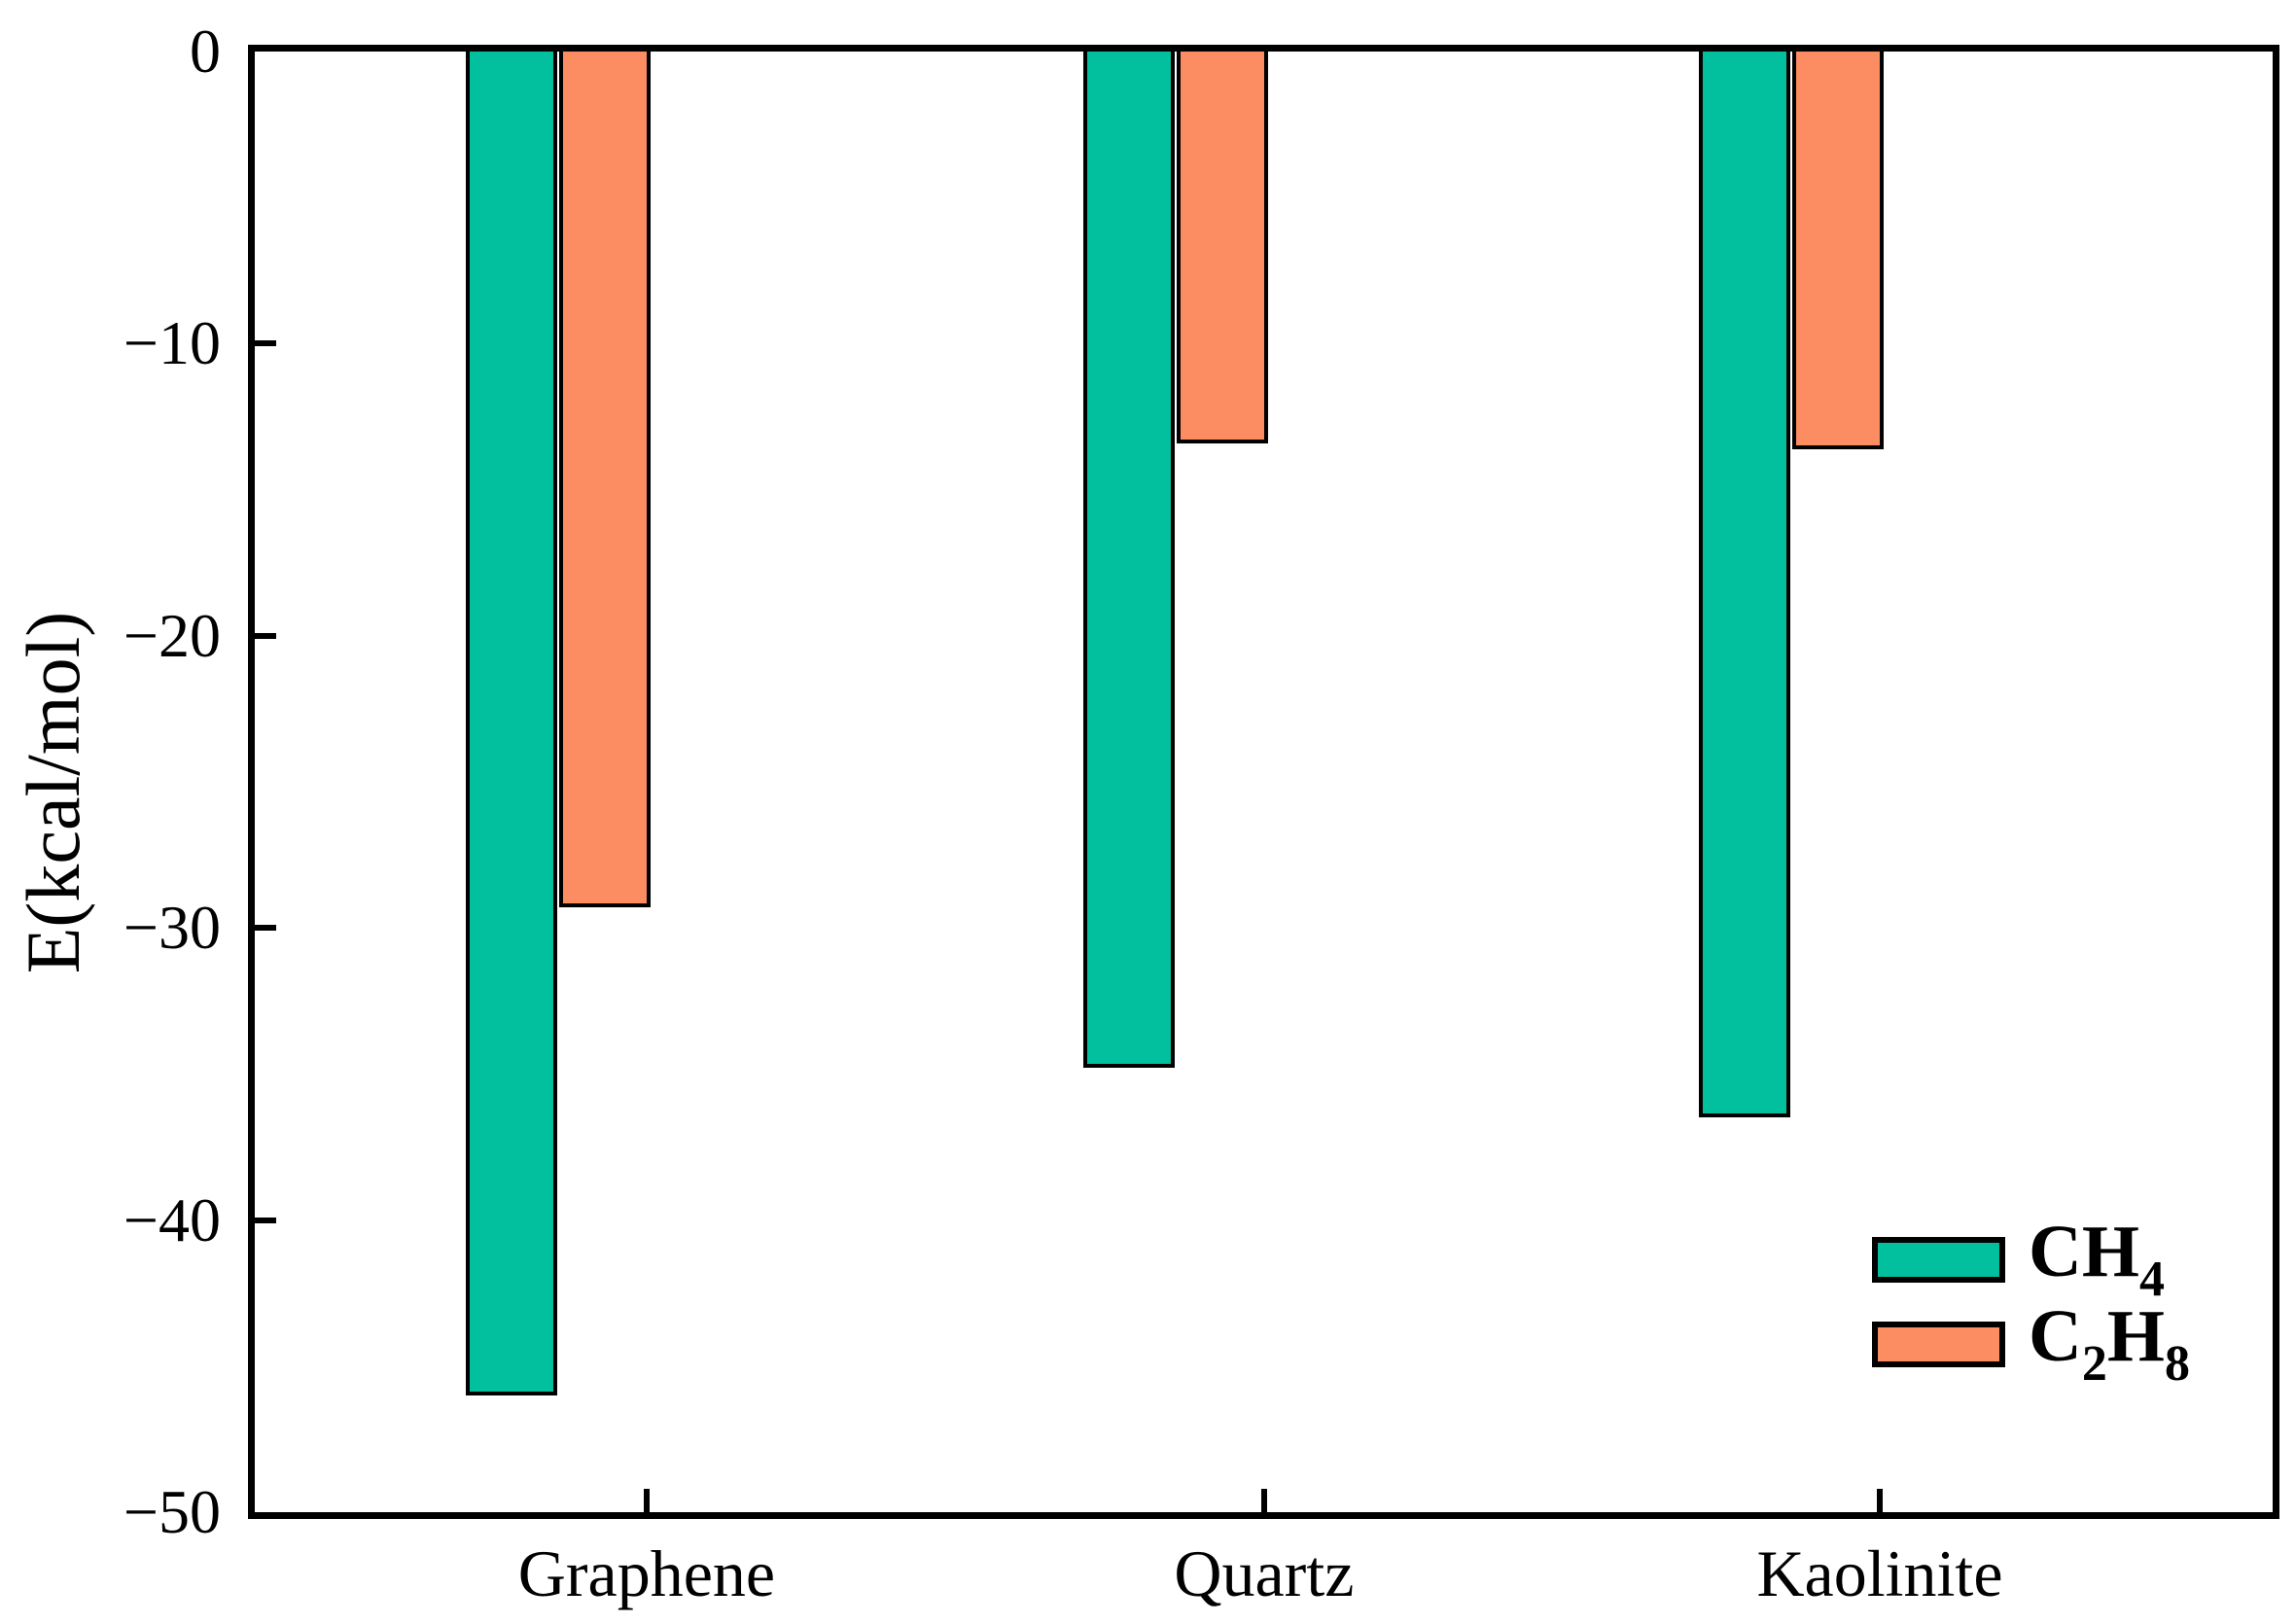 The image size is (2295, 1624). I want to click on y-tick-label: 0, so click(205, 51).